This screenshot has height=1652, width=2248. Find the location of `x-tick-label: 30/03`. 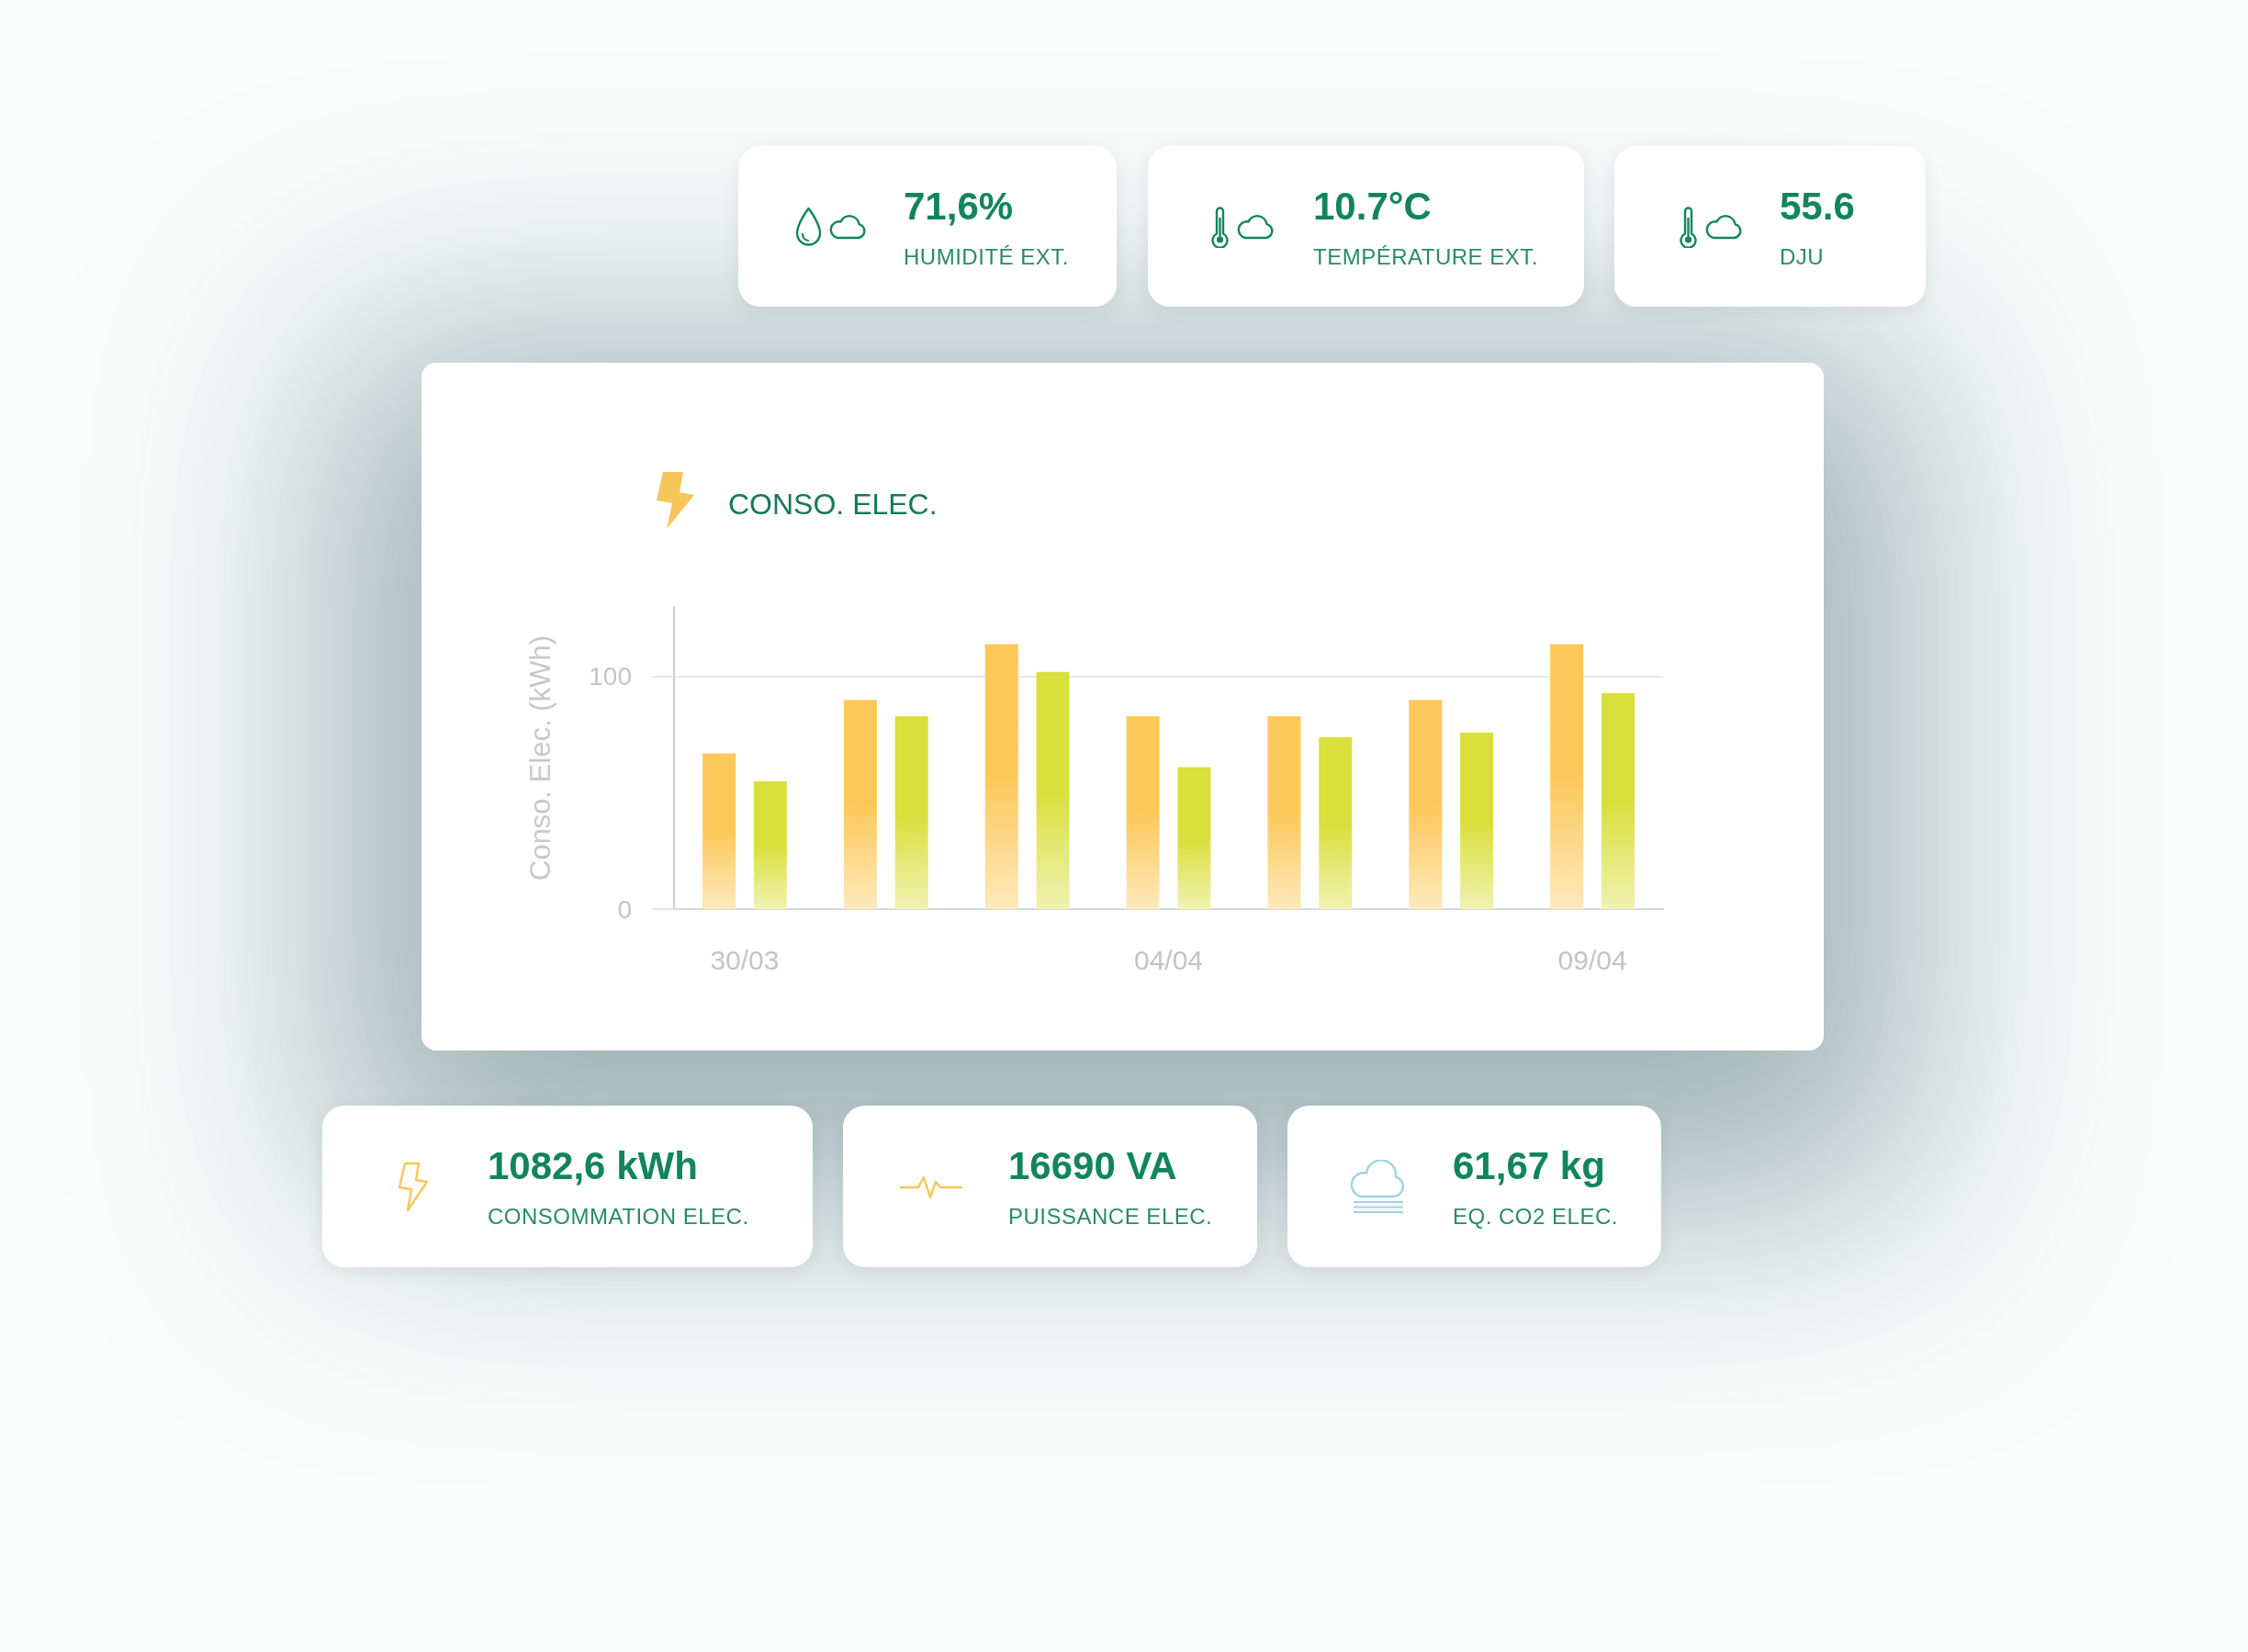

x-tick-label: 30/03 is located at coordinates (745, 959).